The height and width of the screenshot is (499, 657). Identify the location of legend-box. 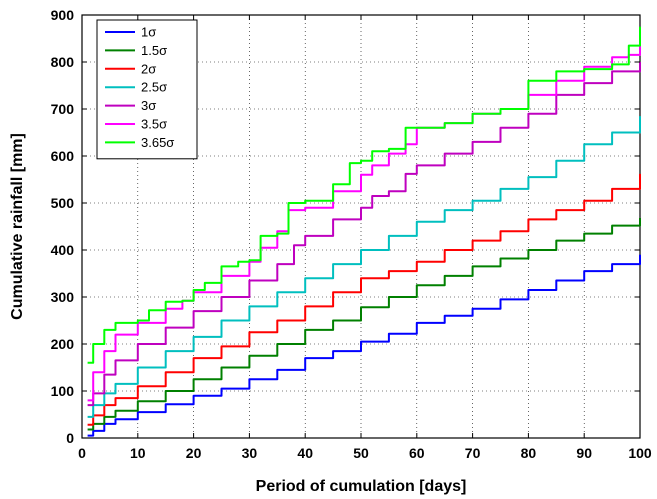
(147, 89).